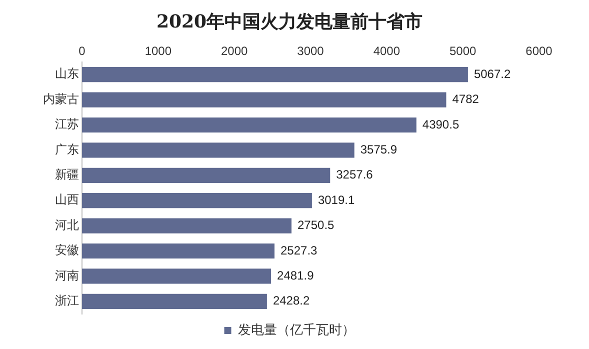 This screenshot has width=589, height=349. What do you see at coordinates (295, 275) in the screenshot?
I see `data-label: 2481.9` at bounding box center [295, 275].